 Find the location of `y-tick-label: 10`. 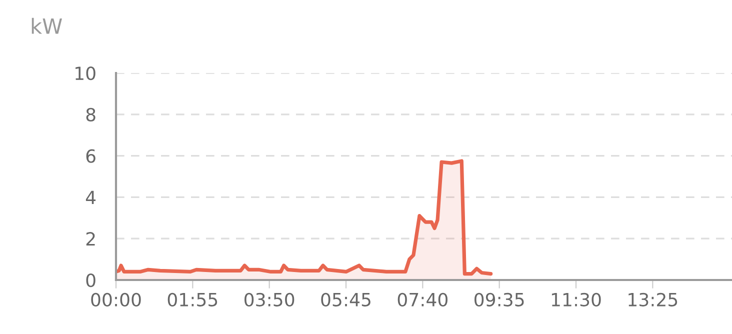

y-tick-label: 10 is located at coordinates (86, 73).